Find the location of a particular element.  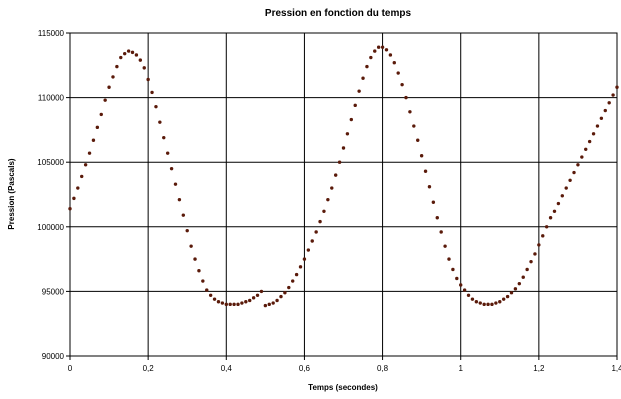

x-tick-label: 0,4 is located at coordinates (227, 368).